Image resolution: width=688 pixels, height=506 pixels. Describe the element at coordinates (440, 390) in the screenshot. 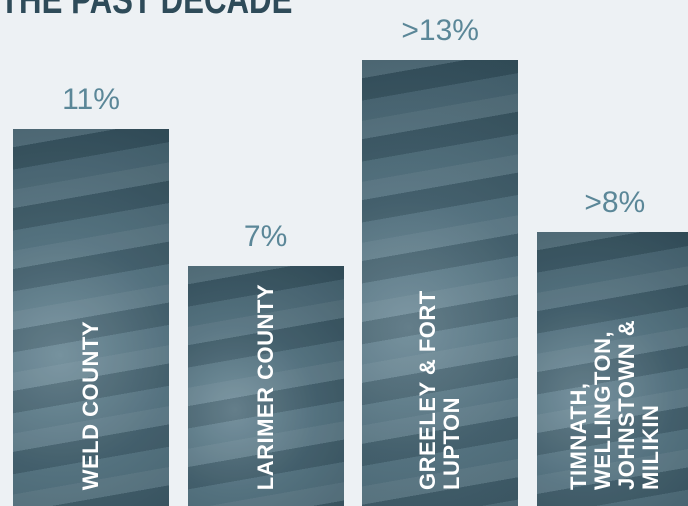

I see `category-label: GREELEY & FORT LUPTON` at that location.